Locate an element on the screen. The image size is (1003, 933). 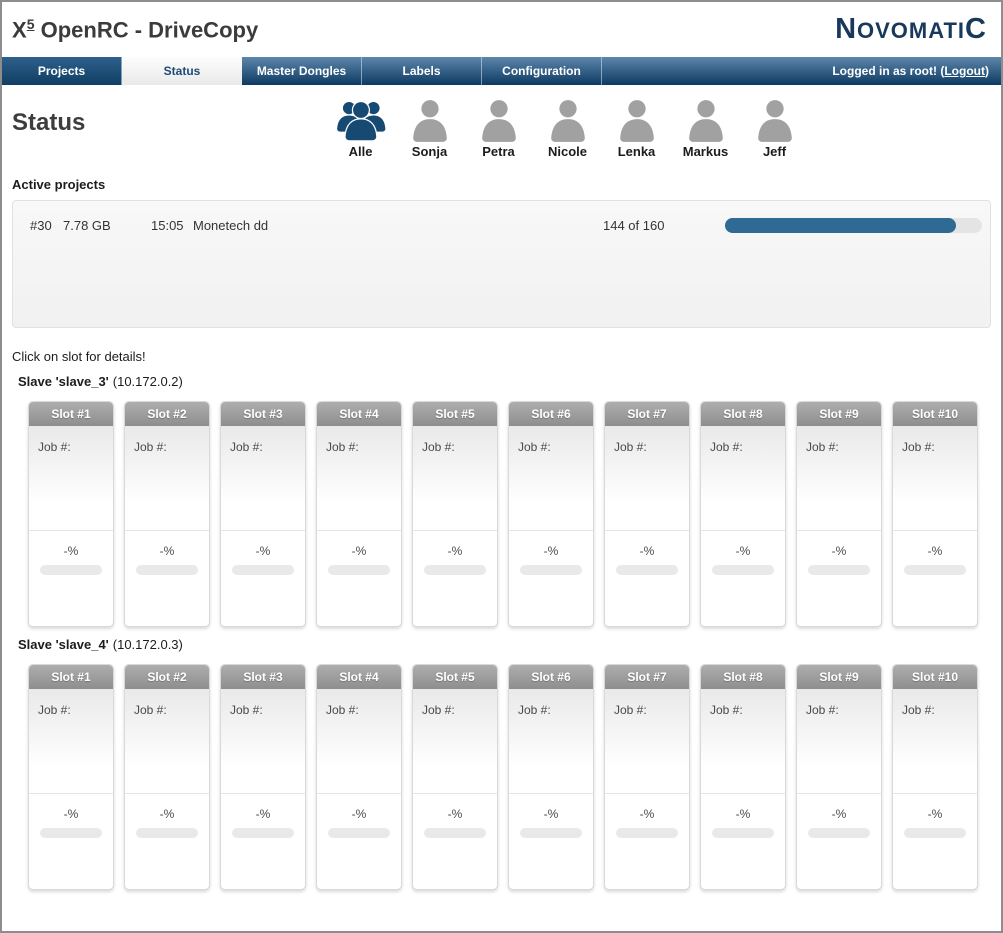
tab-projects: Projects is located at coordinates (62, 71).